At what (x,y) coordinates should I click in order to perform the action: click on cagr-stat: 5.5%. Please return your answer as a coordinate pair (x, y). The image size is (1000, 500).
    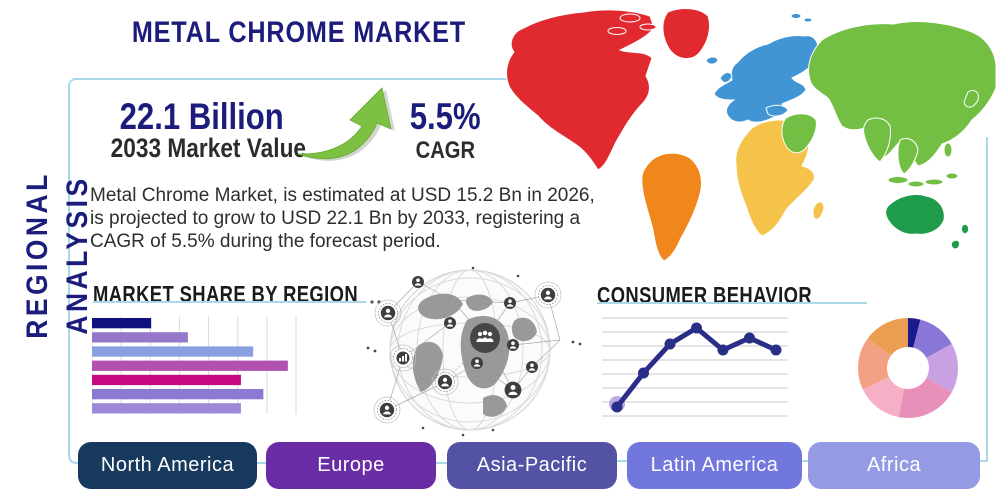
    Looking at the image, I should click on (445, 116).